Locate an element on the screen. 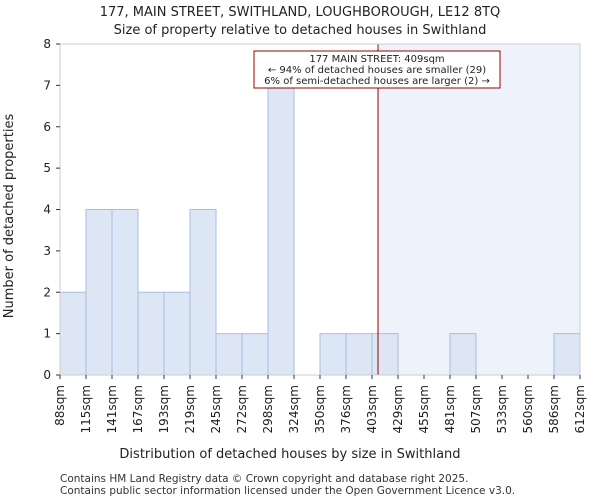 Image resolution: width=600 pixels, height=500 pixels. y-tick-label: 4 is located at coordinates (47, 210).